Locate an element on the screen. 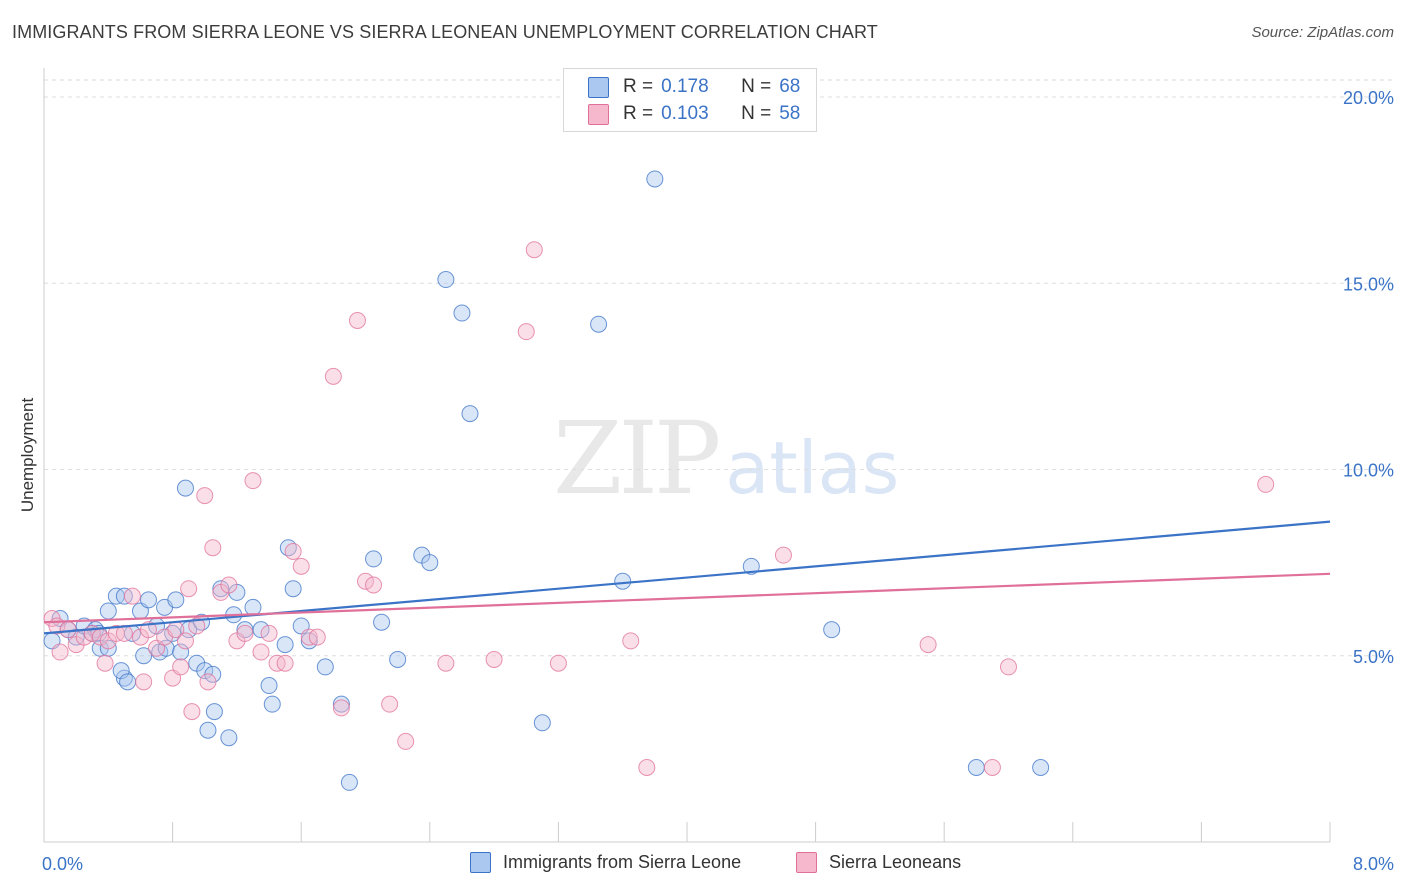  source-credit: Source: ZipAtlas.com is located at coordinates (1322, 32).